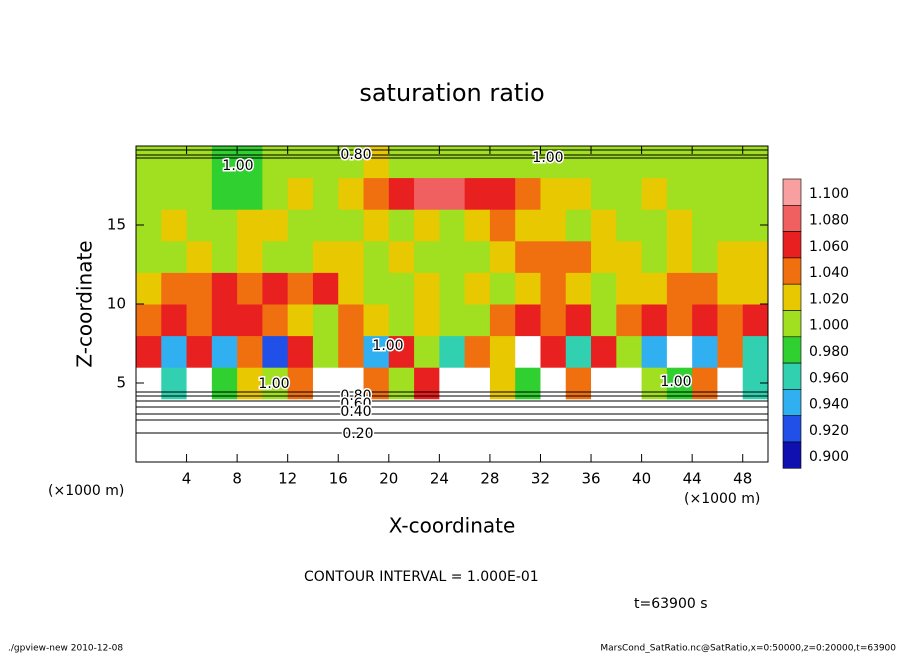 This screenshot has width=904, height=654. What do you see at coordinates (388, 479) in the screenshot?
I see `x-tick-label: 20` at bounding box center [388, 479].